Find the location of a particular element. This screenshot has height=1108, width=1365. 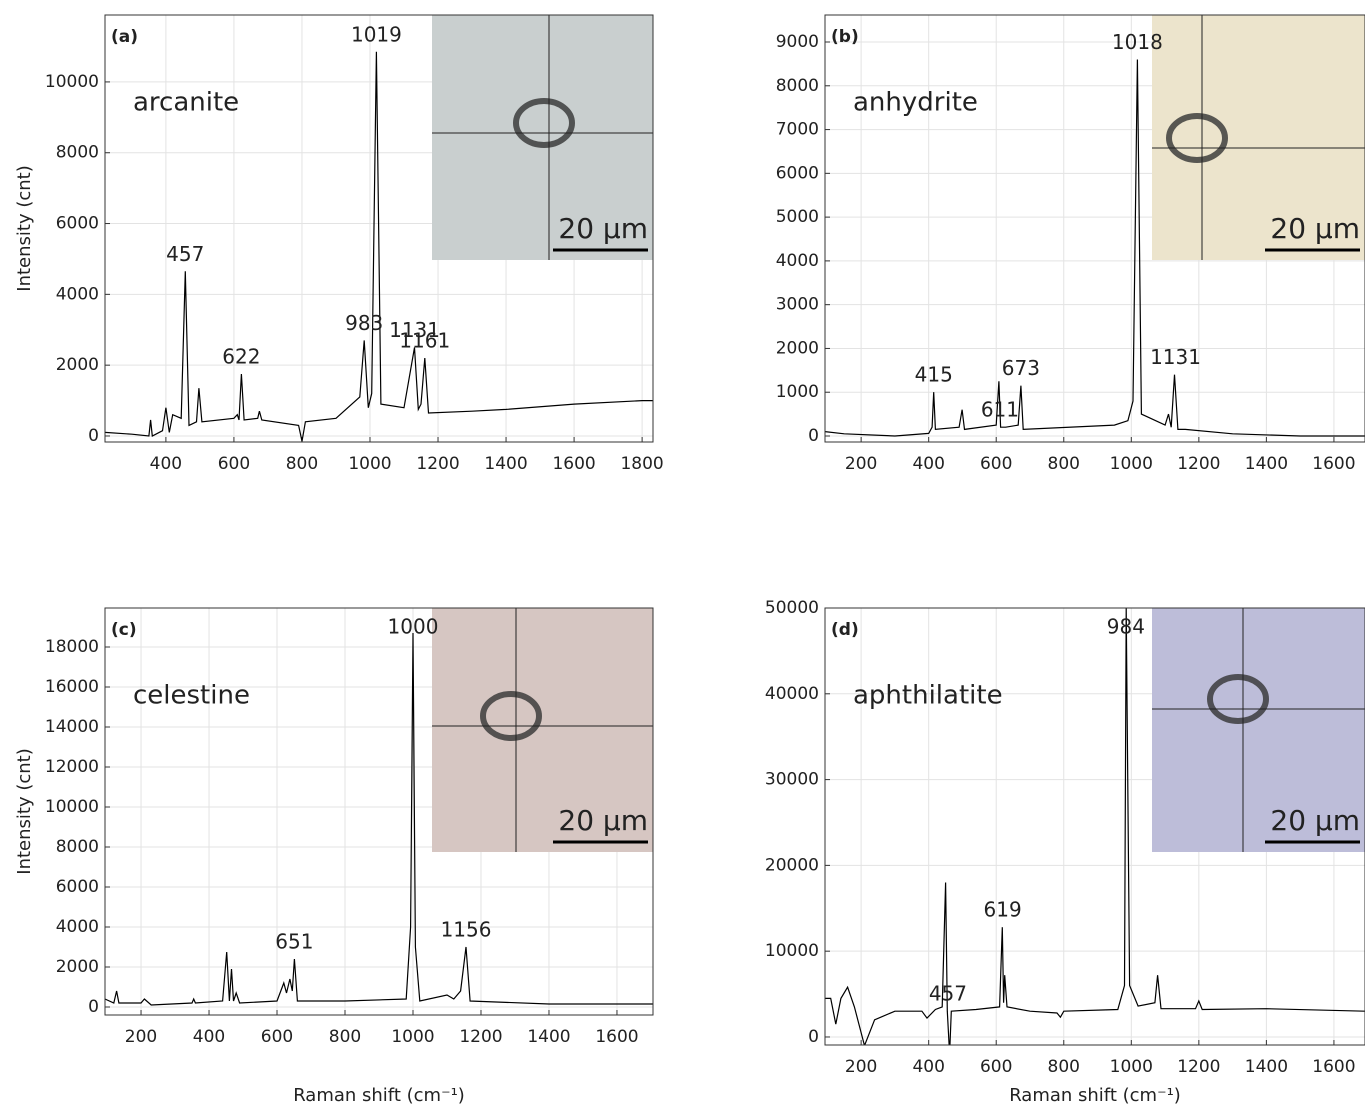

y-tick-label: 7000 is located at coordinates (797, 130).